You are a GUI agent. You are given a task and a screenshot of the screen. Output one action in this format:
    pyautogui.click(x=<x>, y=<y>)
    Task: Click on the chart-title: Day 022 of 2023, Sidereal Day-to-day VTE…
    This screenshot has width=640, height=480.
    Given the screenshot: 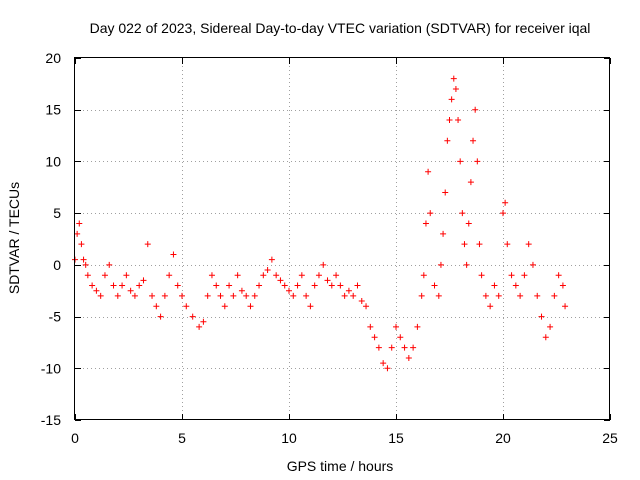 What is the action you would take?
    pyautogui.click(x=340, y=28)
    